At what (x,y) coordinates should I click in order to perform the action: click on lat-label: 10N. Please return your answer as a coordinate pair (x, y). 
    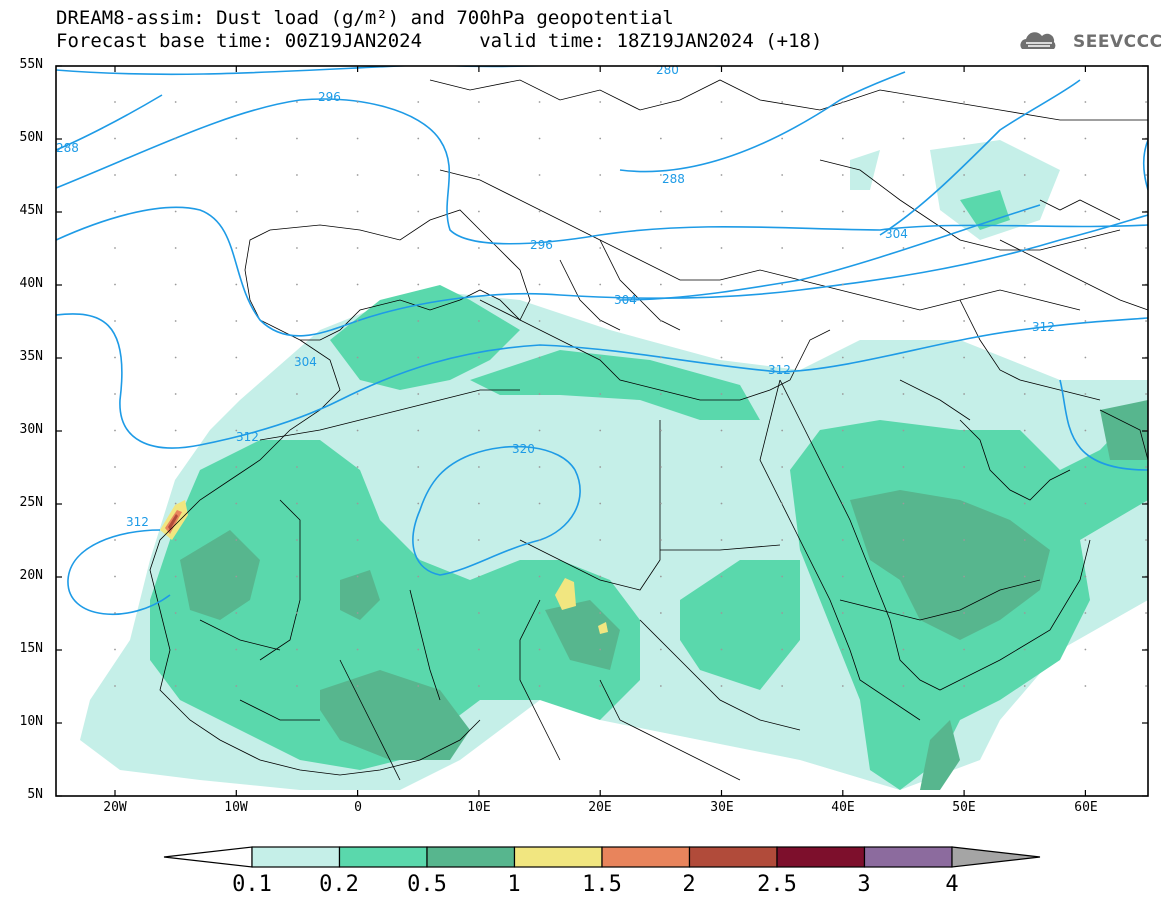
    Looking at the image, I should click on (31, 721).